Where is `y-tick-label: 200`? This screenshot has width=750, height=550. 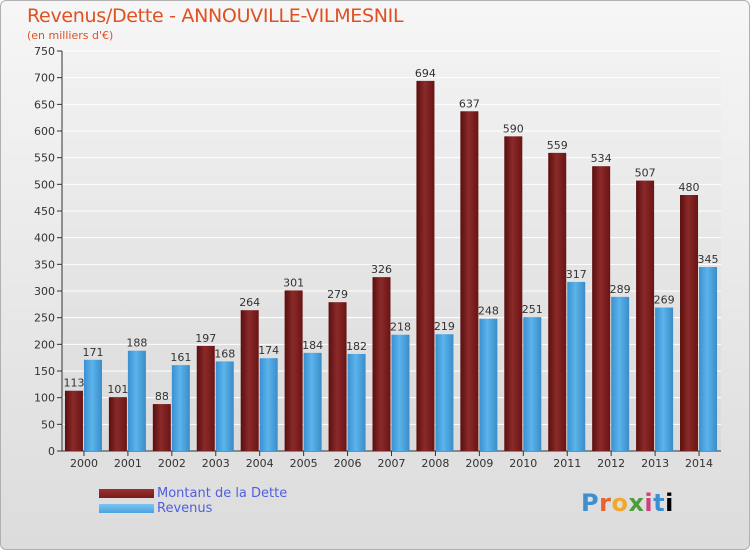
y-tick-label: 200 is located at coordinates (44, 344).